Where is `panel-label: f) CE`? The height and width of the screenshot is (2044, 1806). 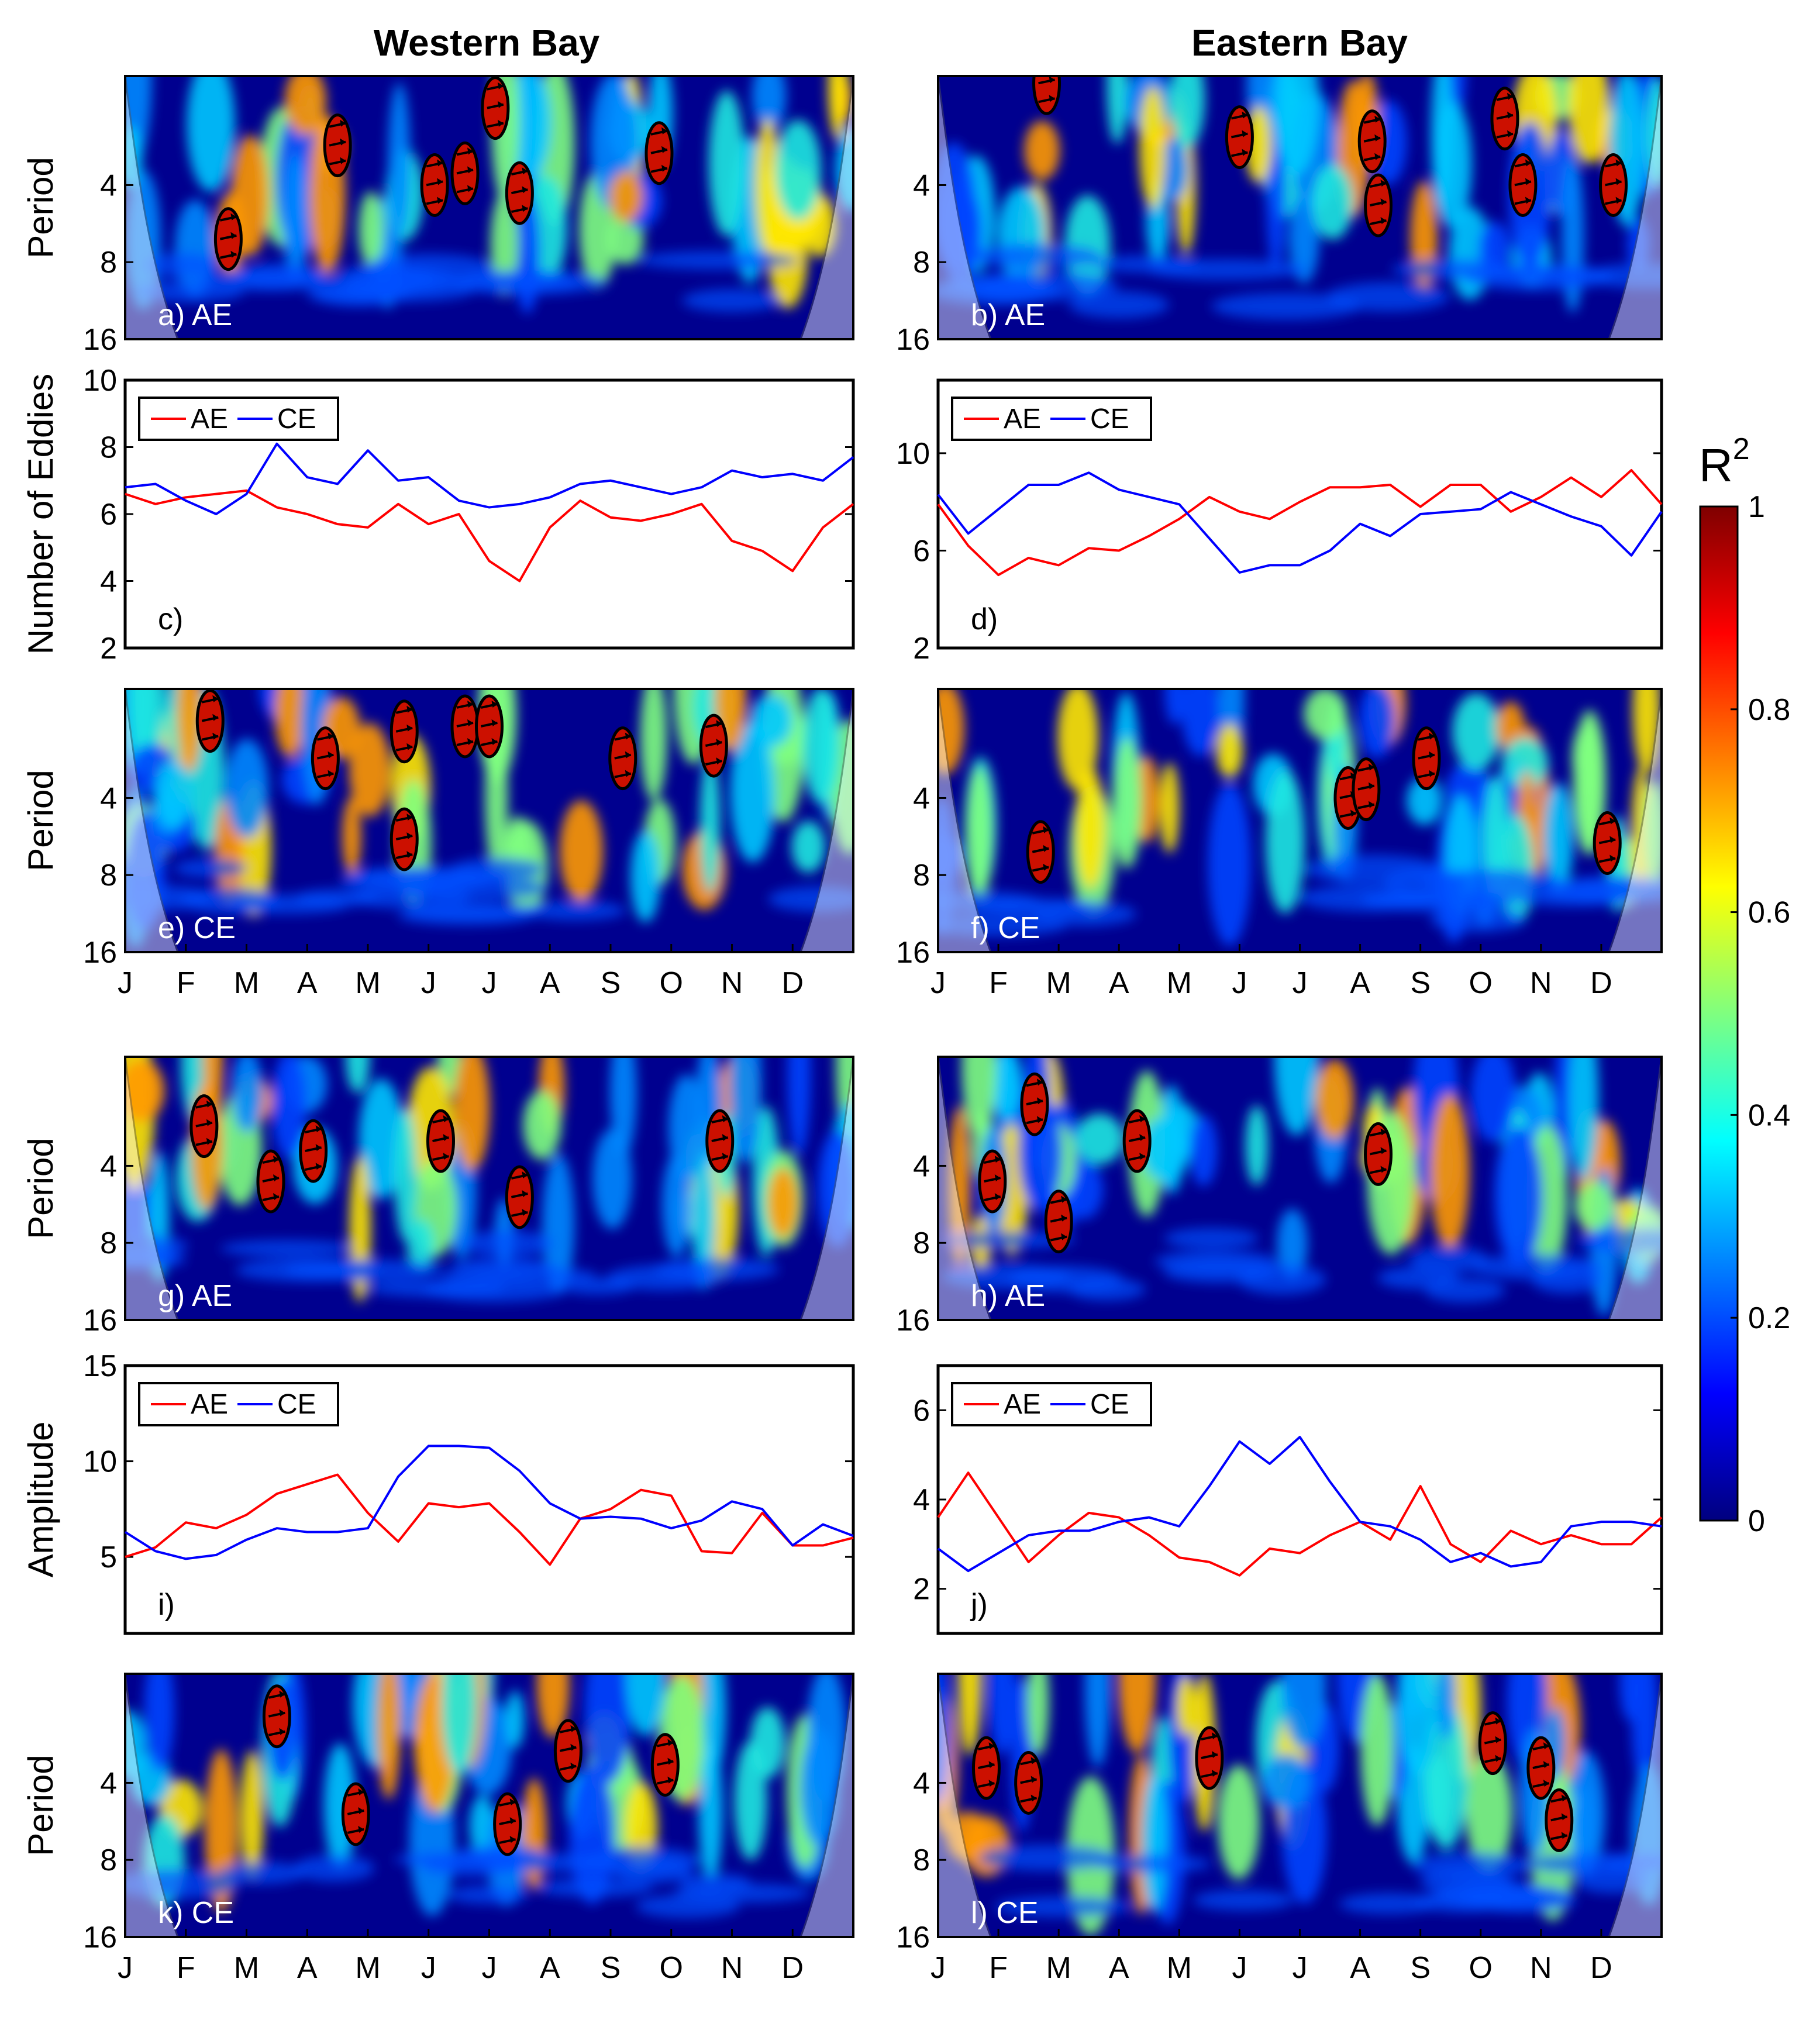
panel-label: f) CE is located at coordinates (1005, 928).